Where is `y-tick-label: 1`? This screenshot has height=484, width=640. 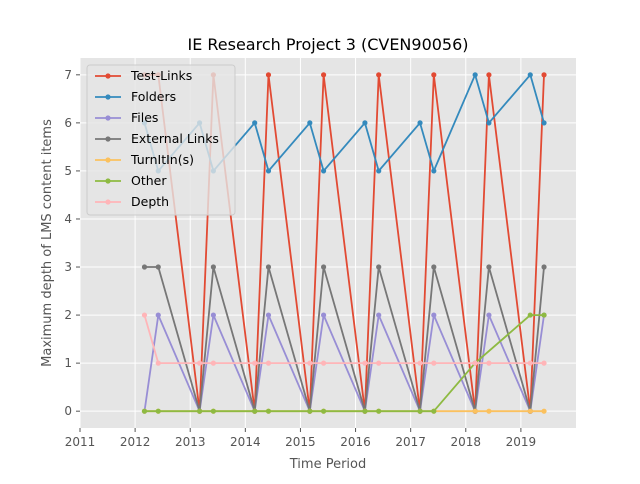
y-tick-label: 1 is located at coordinates (68, 363).